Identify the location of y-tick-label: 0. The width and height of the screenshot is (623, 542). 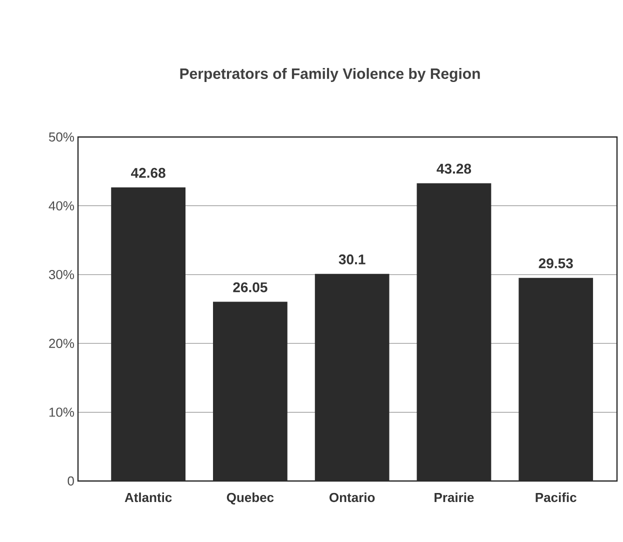
(71, 481).